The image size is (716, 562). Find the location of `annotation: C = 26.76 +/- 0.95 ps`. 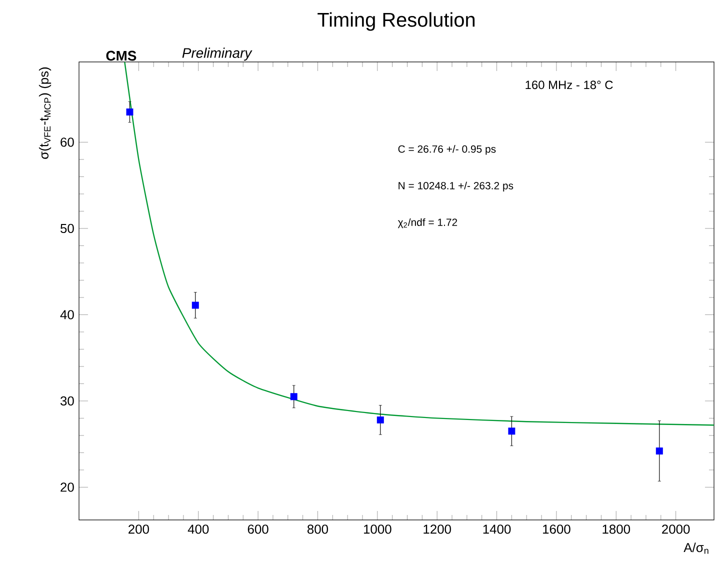

annotation: C = 26.76 +/- 0.95 ps is located at coordinates (447, 150).